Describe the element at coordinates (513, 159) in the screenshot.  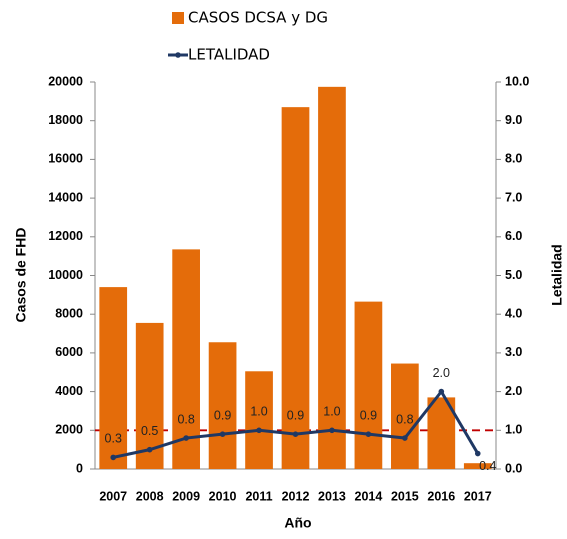
I see `y2-tick-label: 8.0` at that location.